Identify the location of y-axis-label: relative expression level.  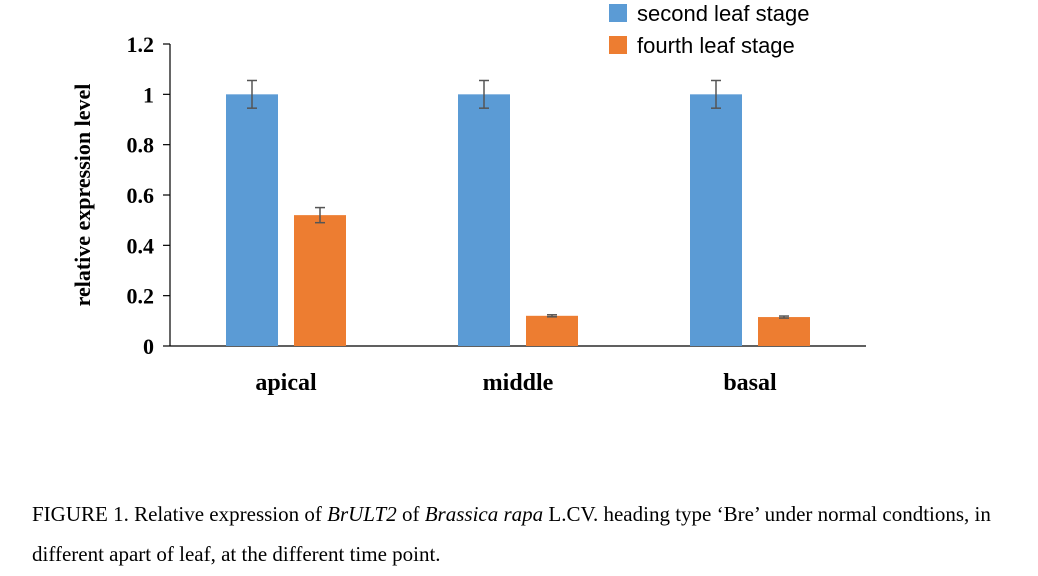
(82, 195).